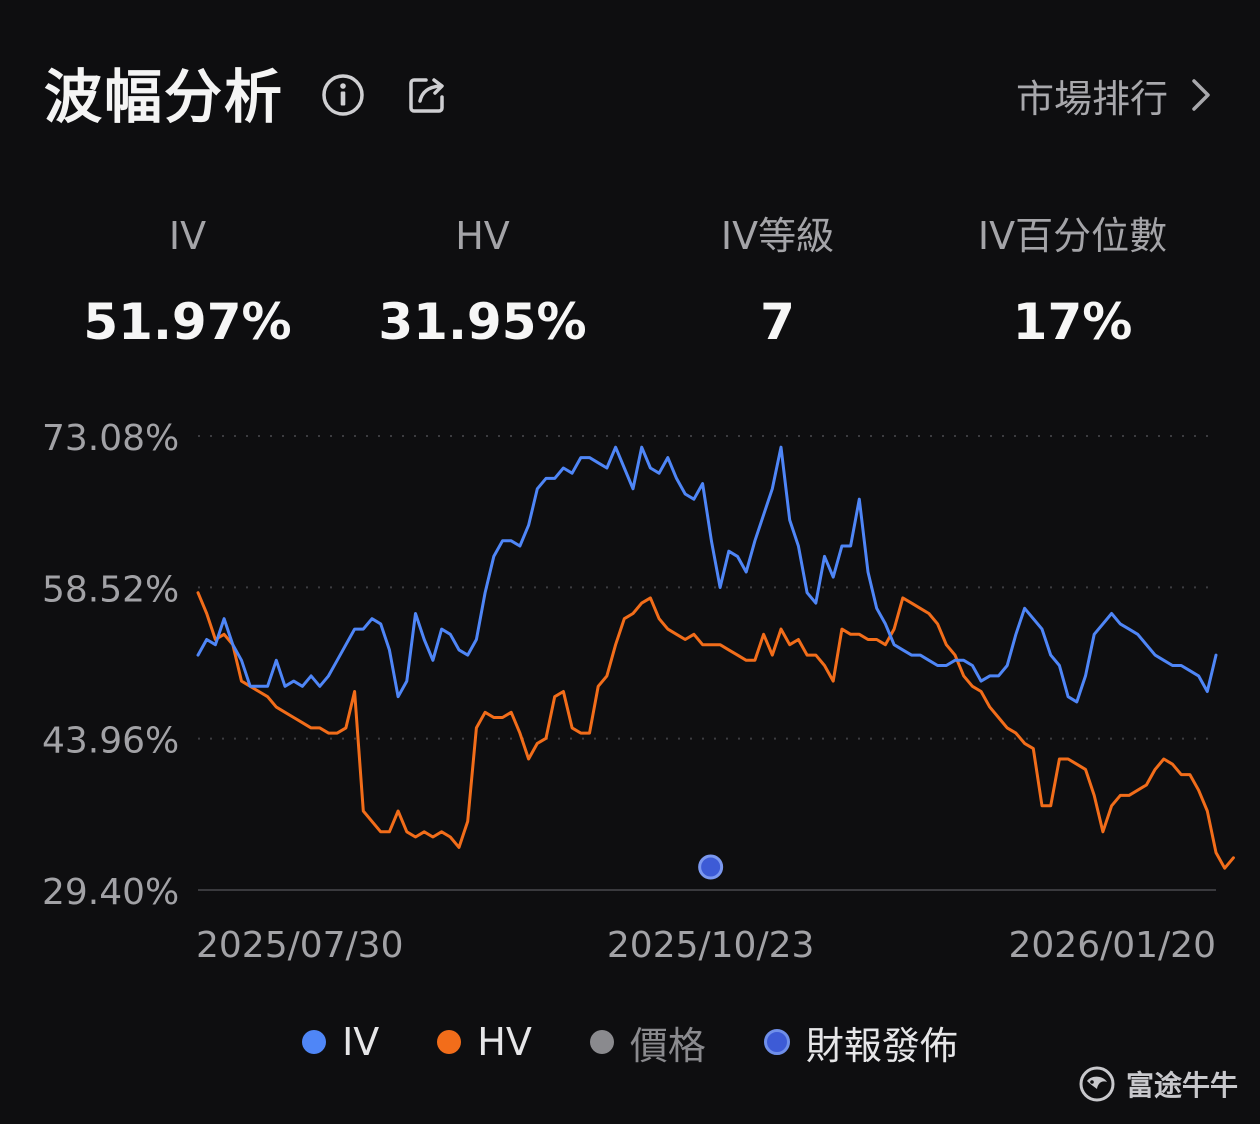 The height and width of the screenshot is (1124, 1260). What do you see at coordinates (482, 283) in the screenshot?
I see `stat-hv: HV 31.95%` at bounding box center [482, 283].